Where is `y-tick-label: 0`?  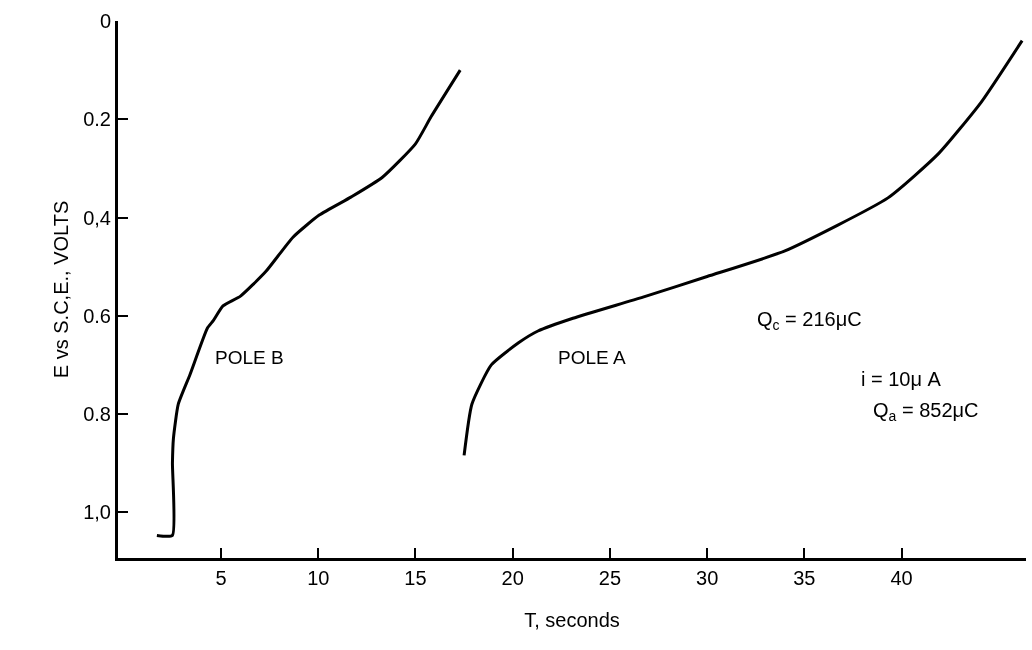
y-tick-label: 0 is located at coordinates (105, 21).